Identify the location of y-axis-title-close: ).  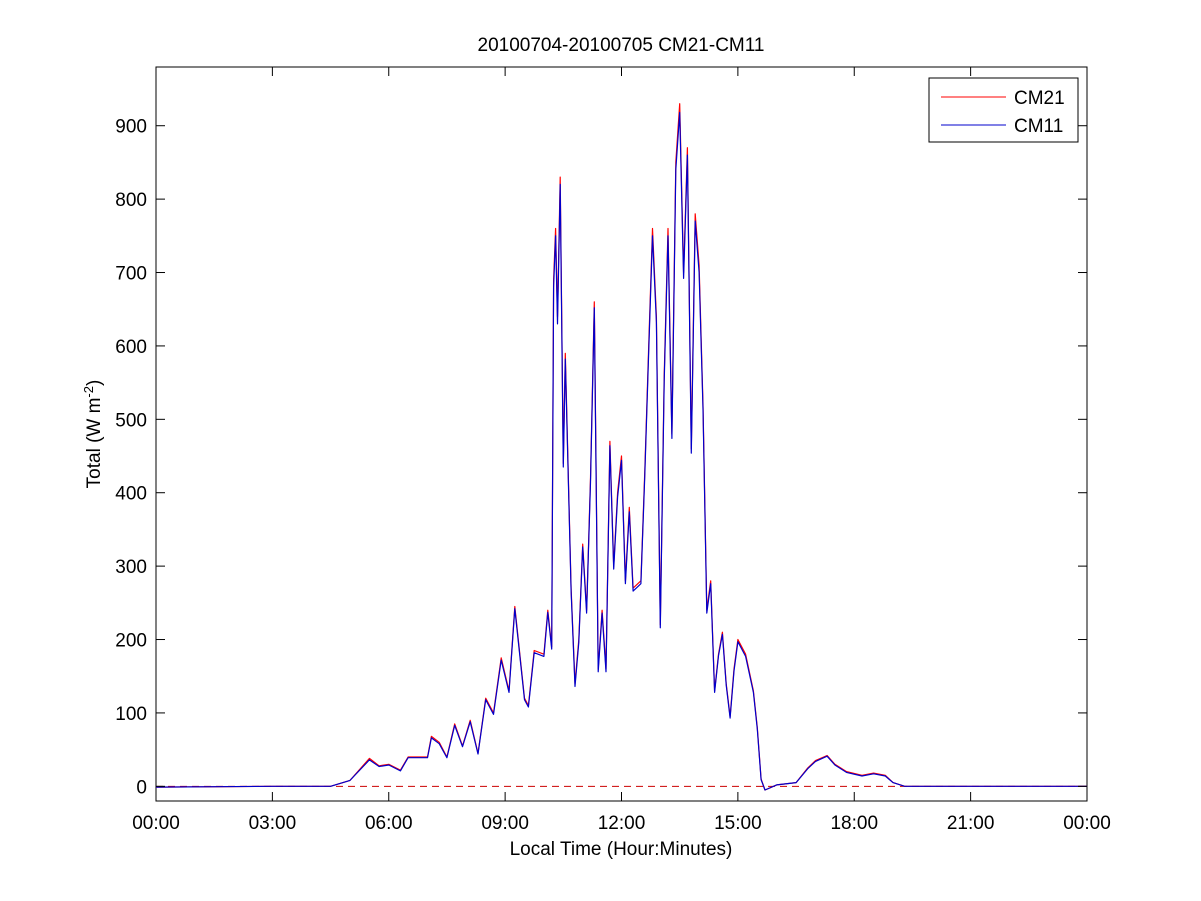
(94, 383).